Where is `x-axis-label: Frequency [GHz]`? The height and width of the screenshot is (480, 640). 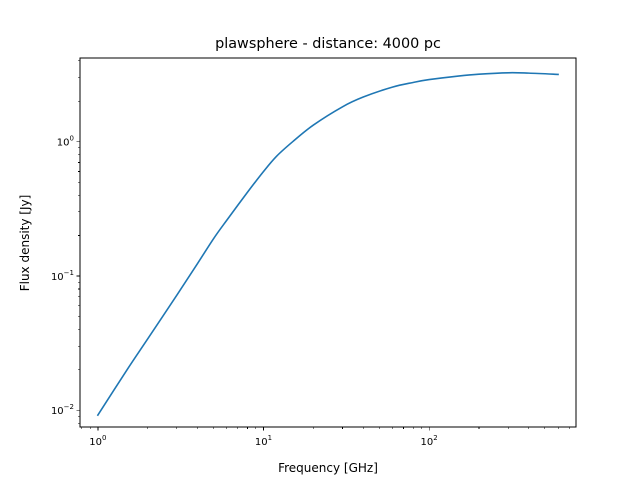 x-axis-label: Frequency [GHz] is located at coordinates (328, 468).